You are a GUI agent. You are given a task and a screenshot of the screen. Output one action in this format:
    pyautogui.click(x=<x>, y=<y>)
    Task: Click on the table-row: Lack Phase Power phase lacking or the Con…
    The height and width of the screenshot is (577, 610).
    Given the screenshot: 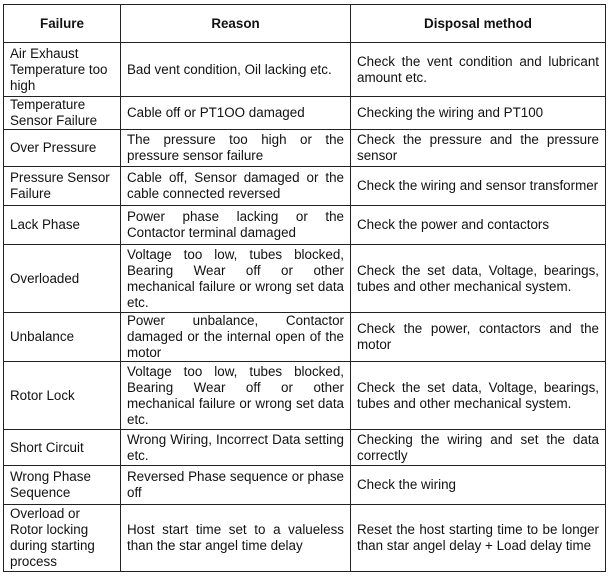 What is the action you would take?
    pyautogui.click(x=304, y=225)
    